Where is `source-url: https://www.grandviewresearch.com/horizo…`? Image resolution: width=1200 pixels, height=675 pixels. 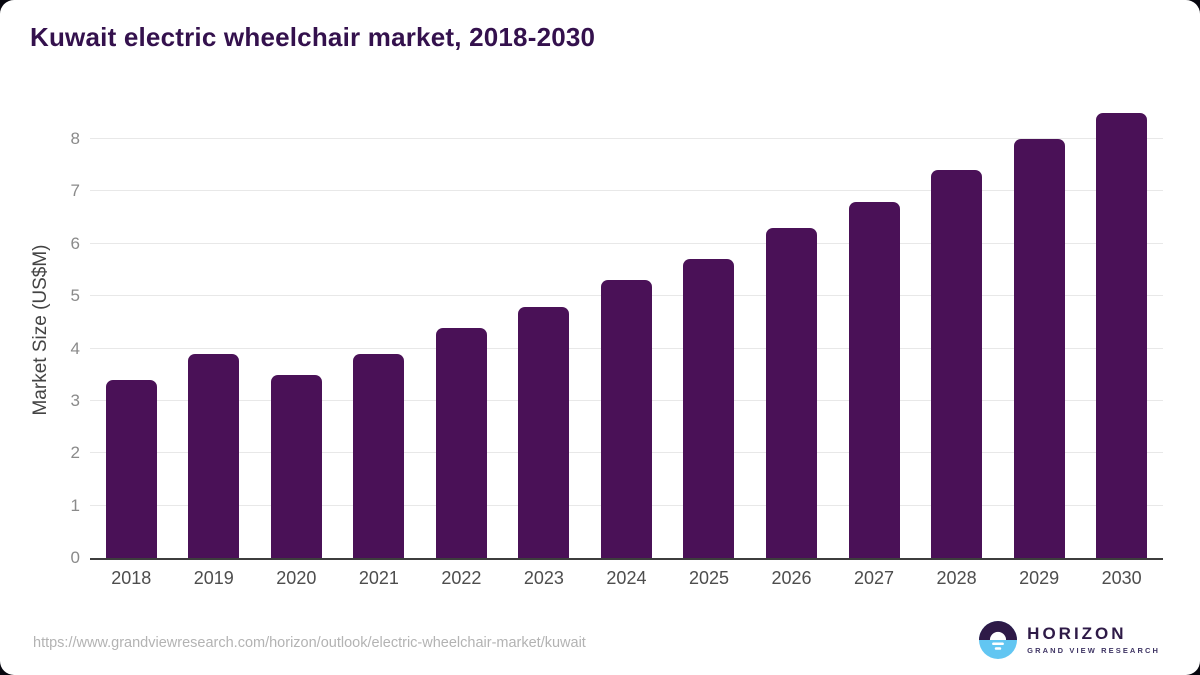 source-url: https://www.grandviewresearch.com/horizo… is located at coordinates (309, 643).